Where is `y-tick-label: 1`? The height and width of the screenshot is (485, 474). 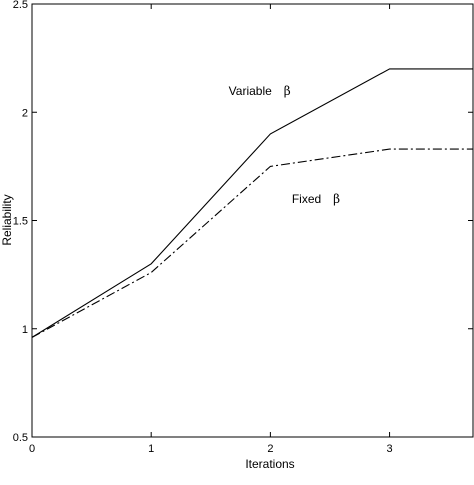
y-tick-label: 1 is located at coordinates (25, 330).